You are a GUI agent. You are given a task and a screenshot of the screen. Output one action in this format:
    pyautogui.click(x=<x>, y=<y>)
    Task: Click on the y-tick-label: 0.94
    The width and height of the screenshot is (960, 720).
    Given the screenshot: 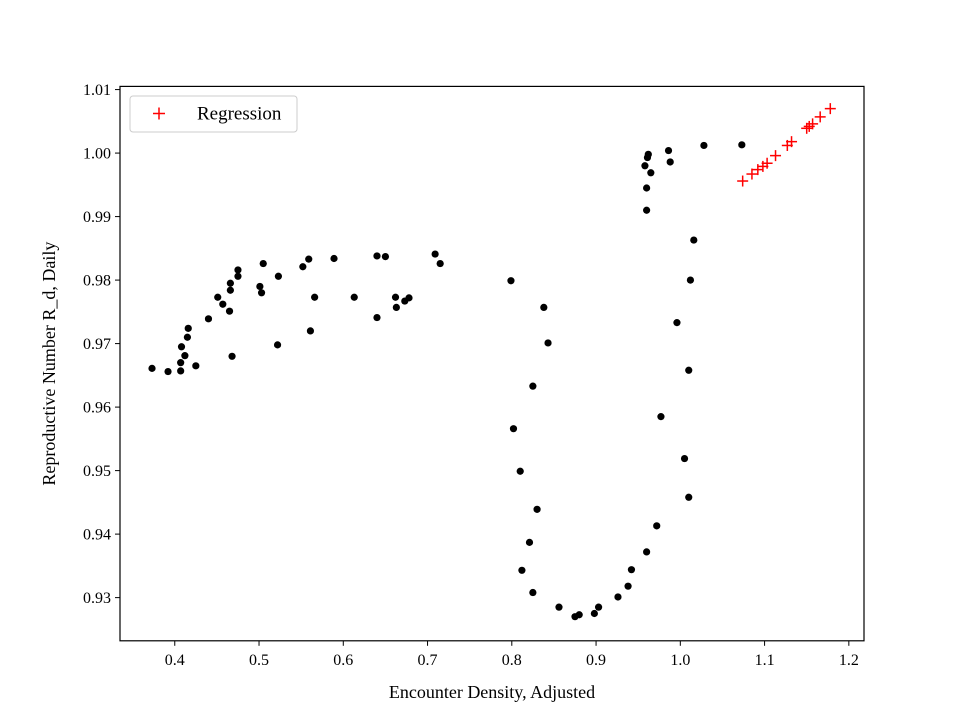 What is the action you would take?
    pyautogui.click(x=97, y=535)
    